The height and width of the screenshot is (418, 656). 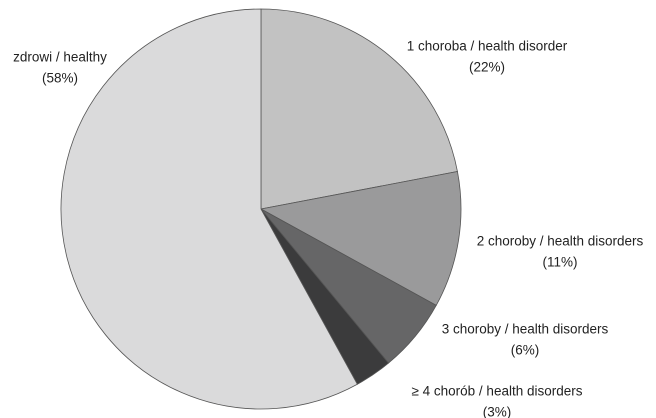 What do you see at coordinates (60, 57) in the screenshot?
I see `slice-label: zdrowi / healthy` at bounding box center [60, 57].